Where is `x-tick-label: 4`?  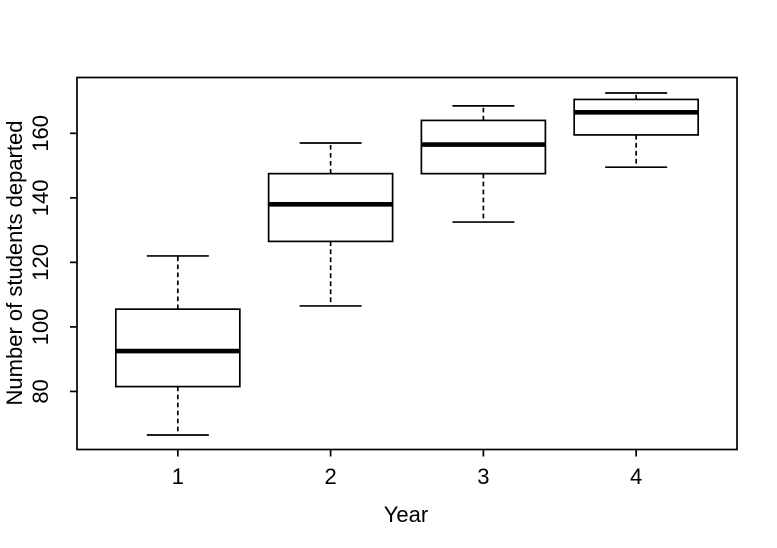
x-tick-label: 4 is located at coordinates (636, 476).